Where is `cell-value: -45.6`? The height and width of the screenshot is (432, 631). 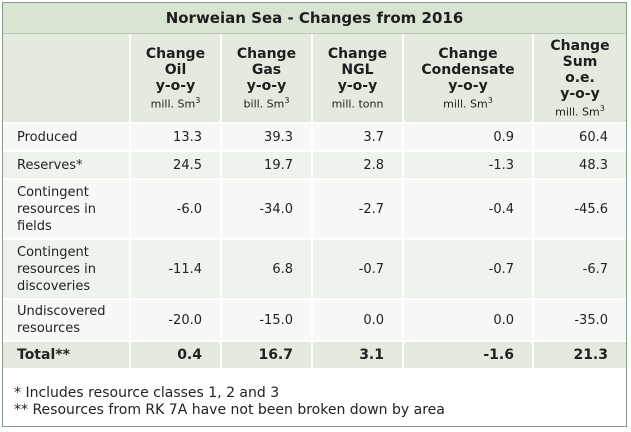 cell-value: -45.6 is located at coordinates (580, 210).